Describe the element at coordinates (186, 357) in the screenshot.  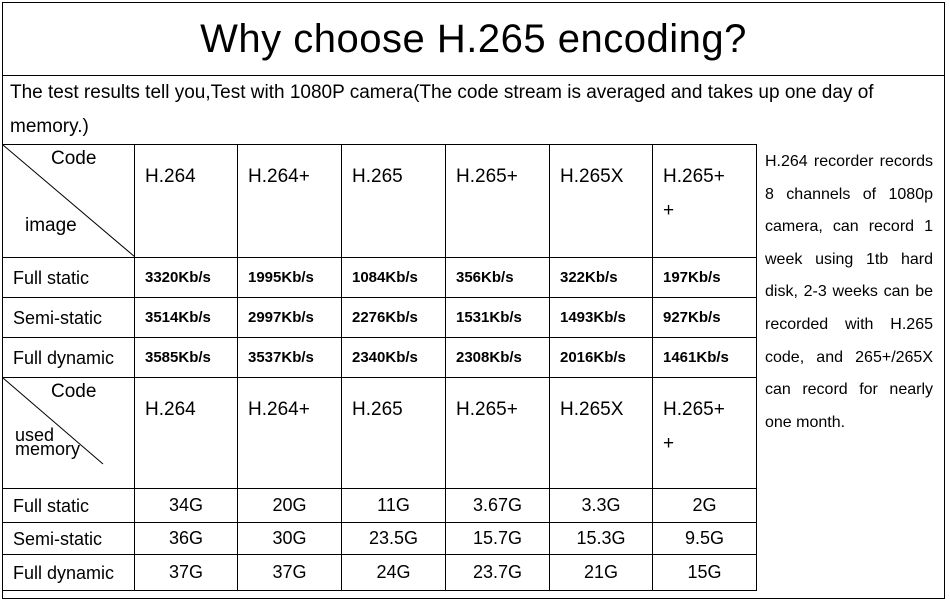
I see `bitrate-cell: 3585Kb/s` at that location.